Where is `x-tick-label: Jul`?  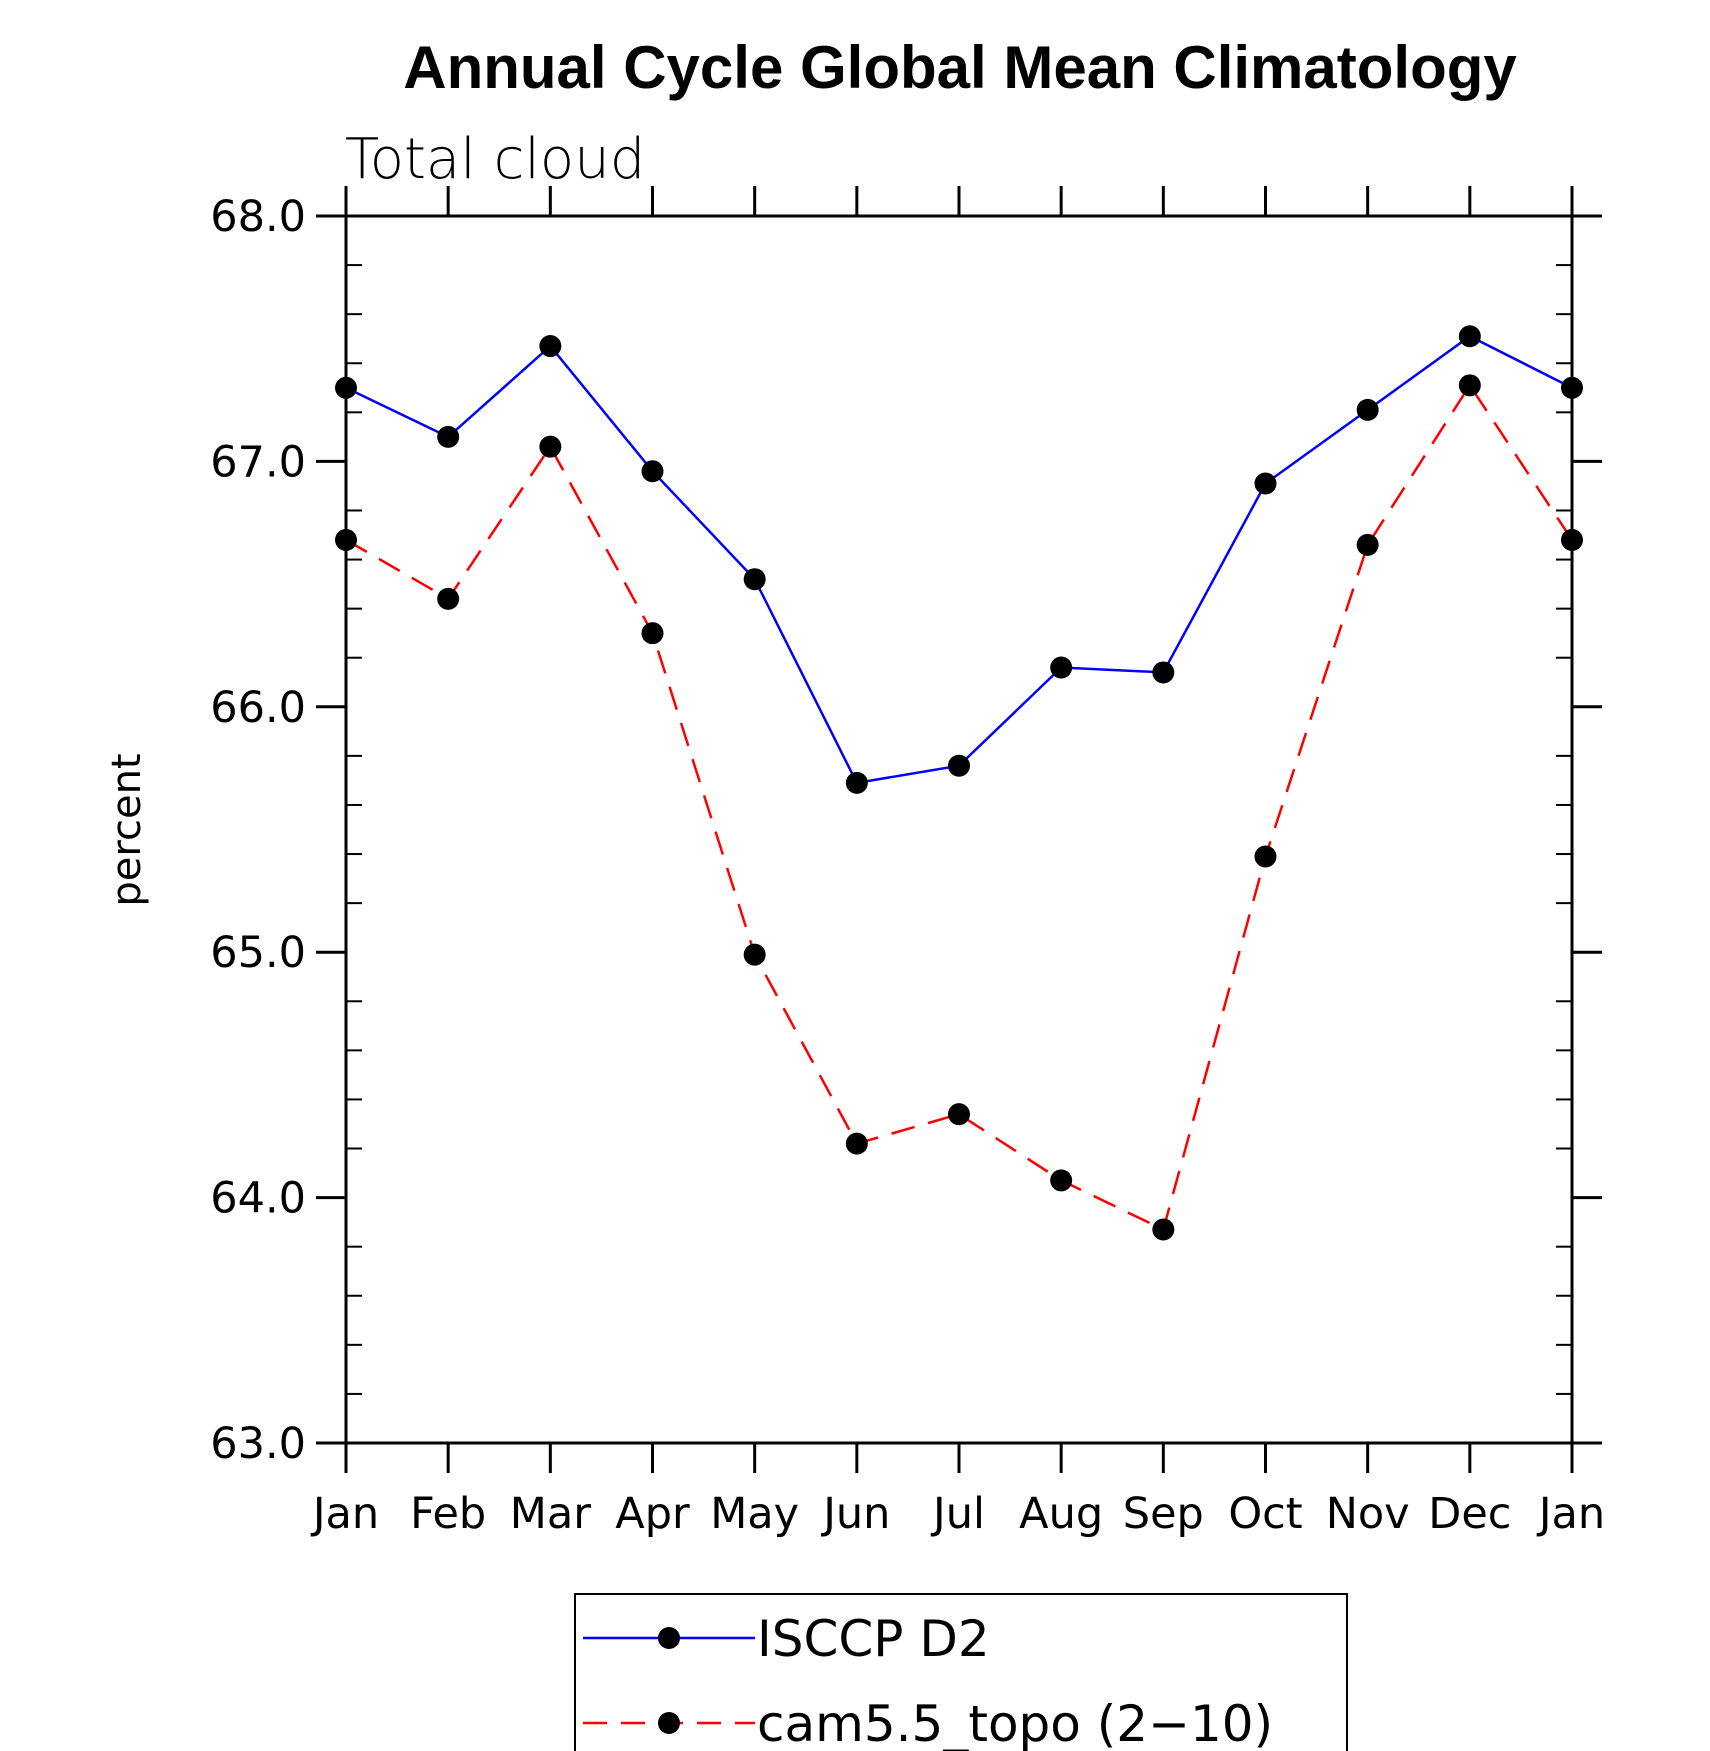
x-tick-label: Jul is located at coordinates (957, 1514).